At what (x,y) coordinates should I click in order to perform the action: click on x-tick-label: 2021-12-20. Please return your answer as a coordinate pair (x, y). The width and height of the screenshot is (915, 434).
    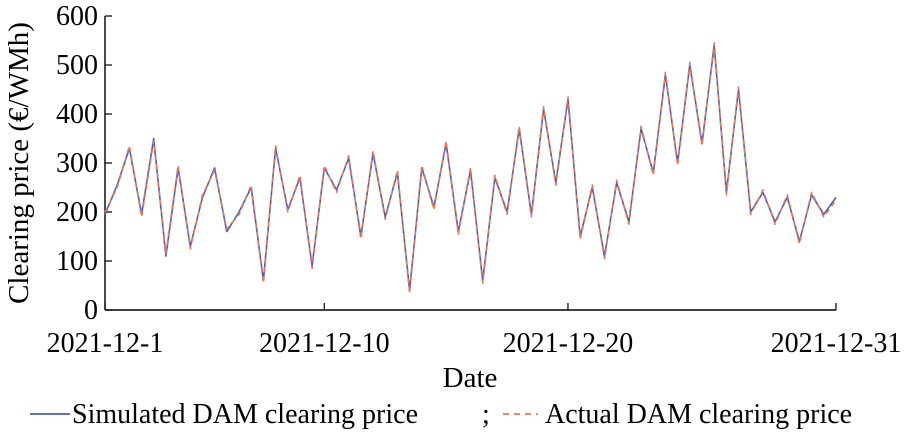
    Looking at the image, I should click on (568, 343).